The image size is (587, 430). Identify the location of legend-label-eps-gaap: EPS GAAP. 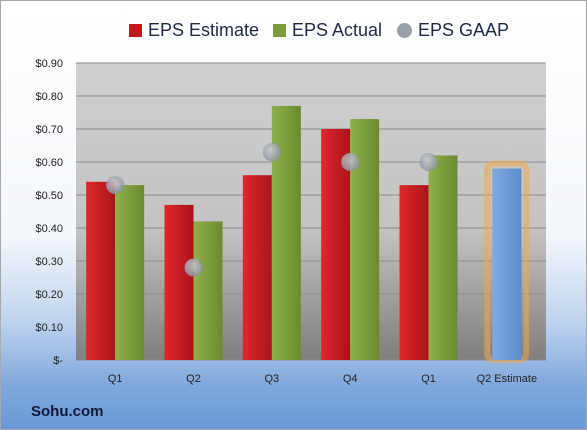
(464, 29).